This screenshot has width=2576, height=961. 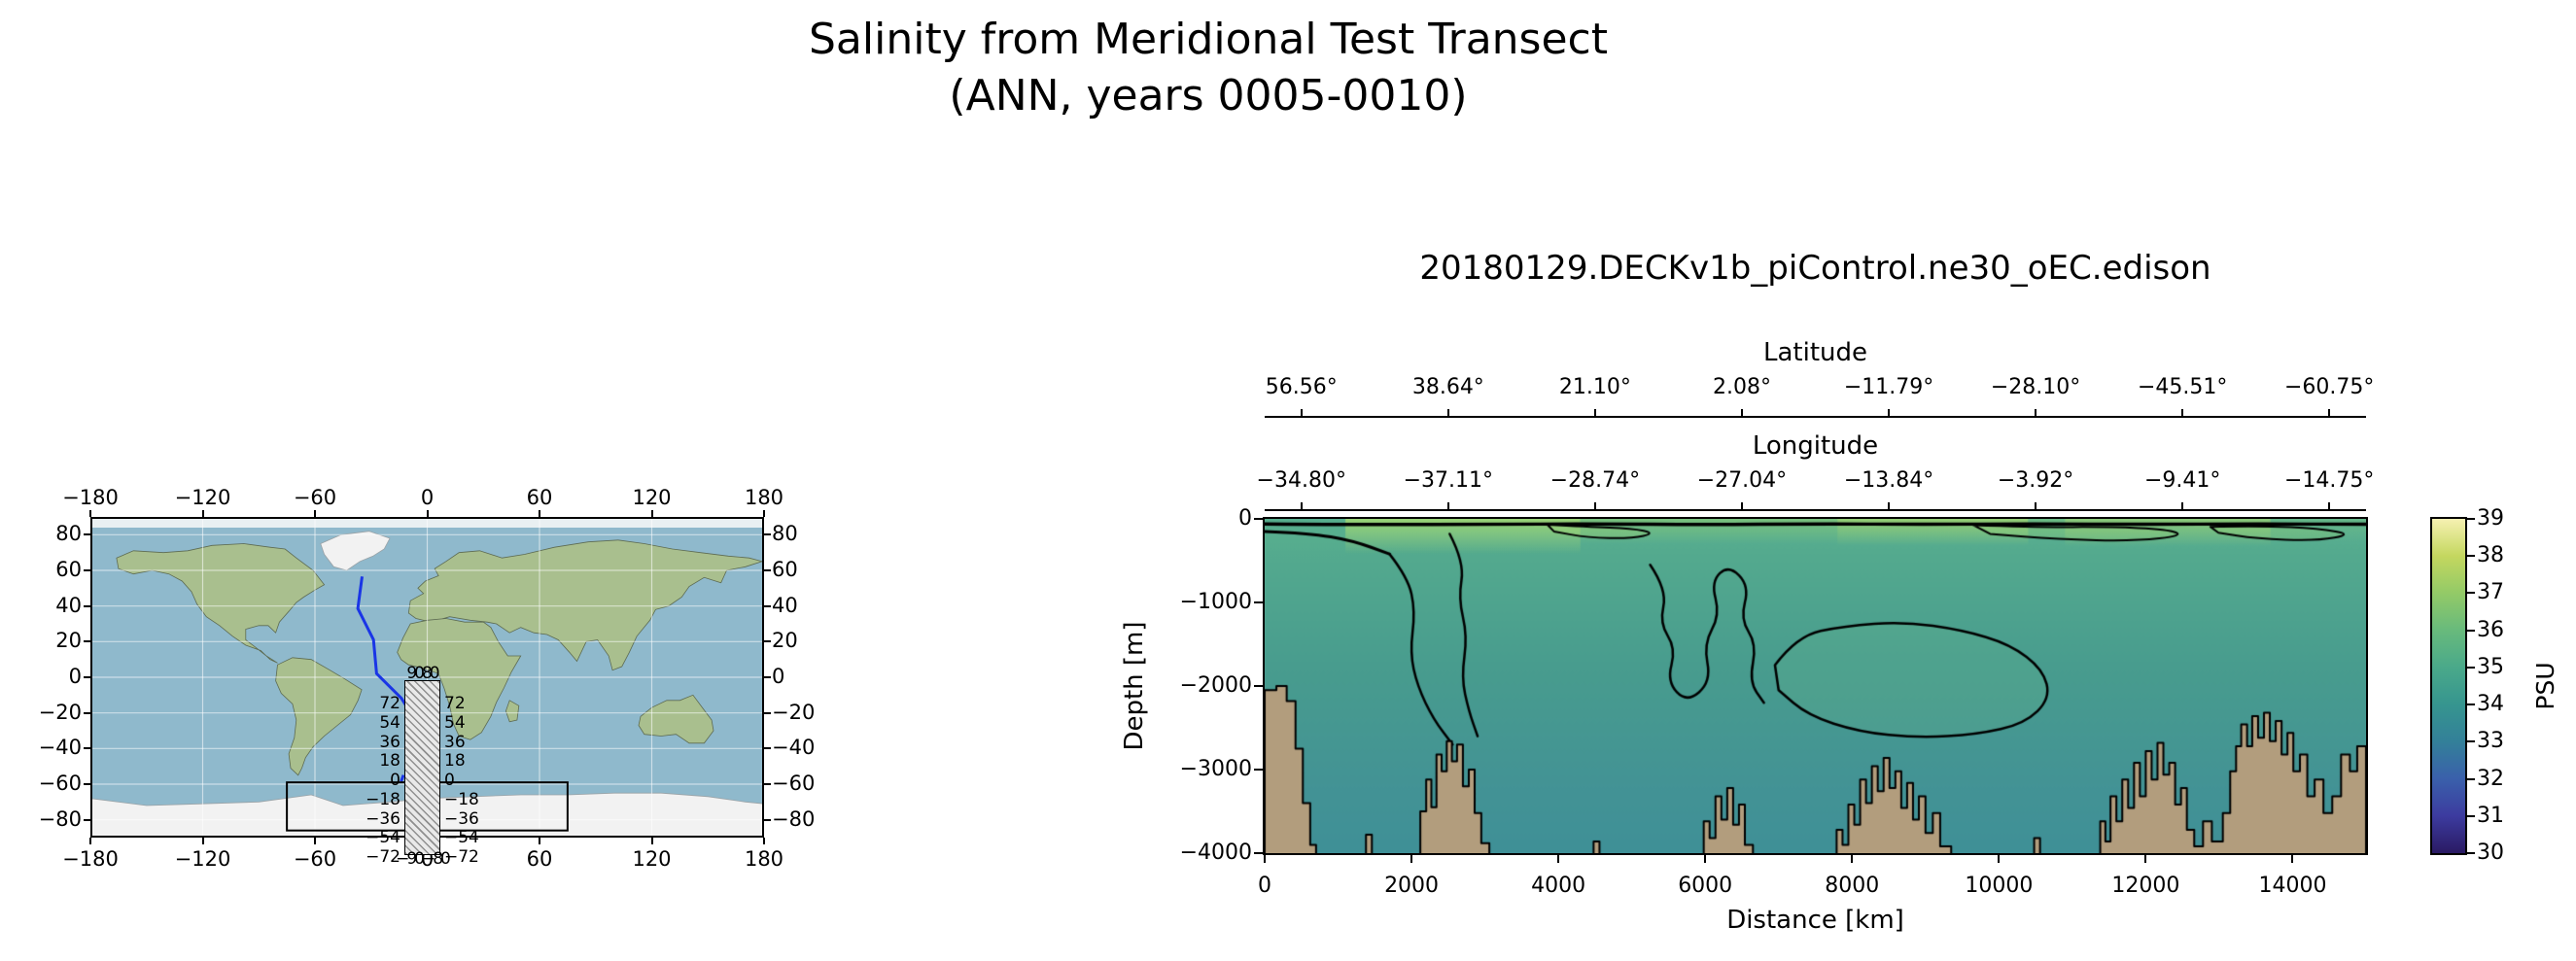 What do you see at coordinates (2490, 555) in the screenshot?
I see `colorbar-tick-label: 38` at bounding box center [2490, 555].